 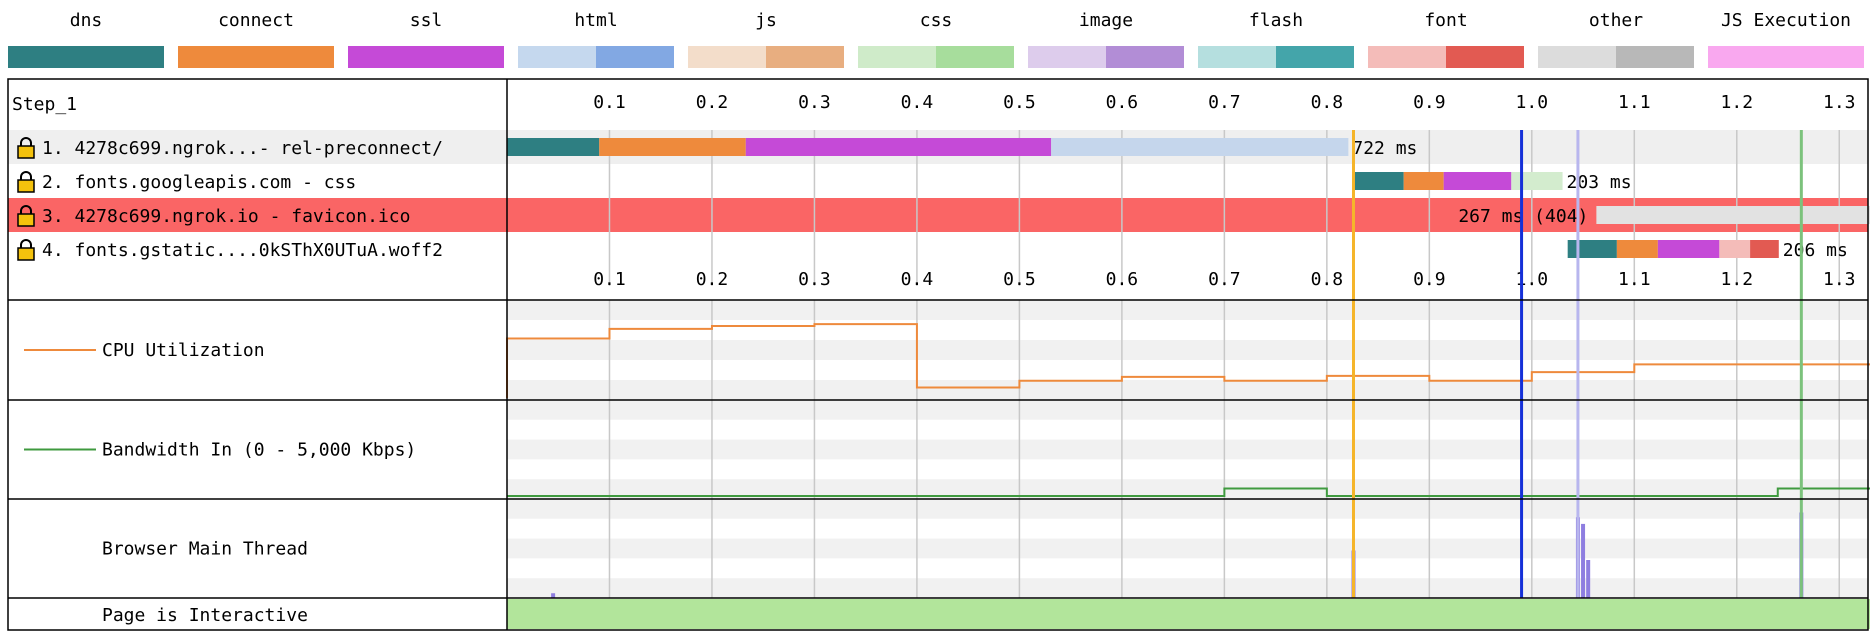 What do you see at coordinates (205, 615) in the screenshot?
I see `interactive-label: Page is Interactive` at bounding box center [205, 615].